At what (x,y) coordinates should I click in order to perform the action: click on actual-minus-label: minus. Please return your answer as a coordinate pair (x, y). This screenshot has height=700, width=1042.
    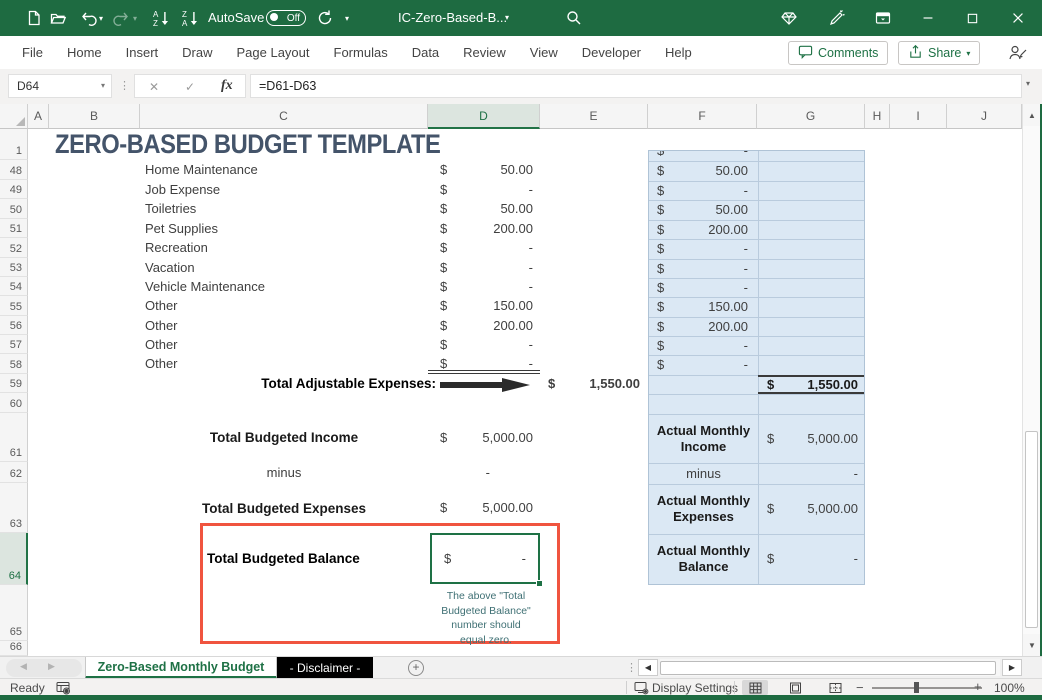
    Looking at the image, I should click on (703, 473).